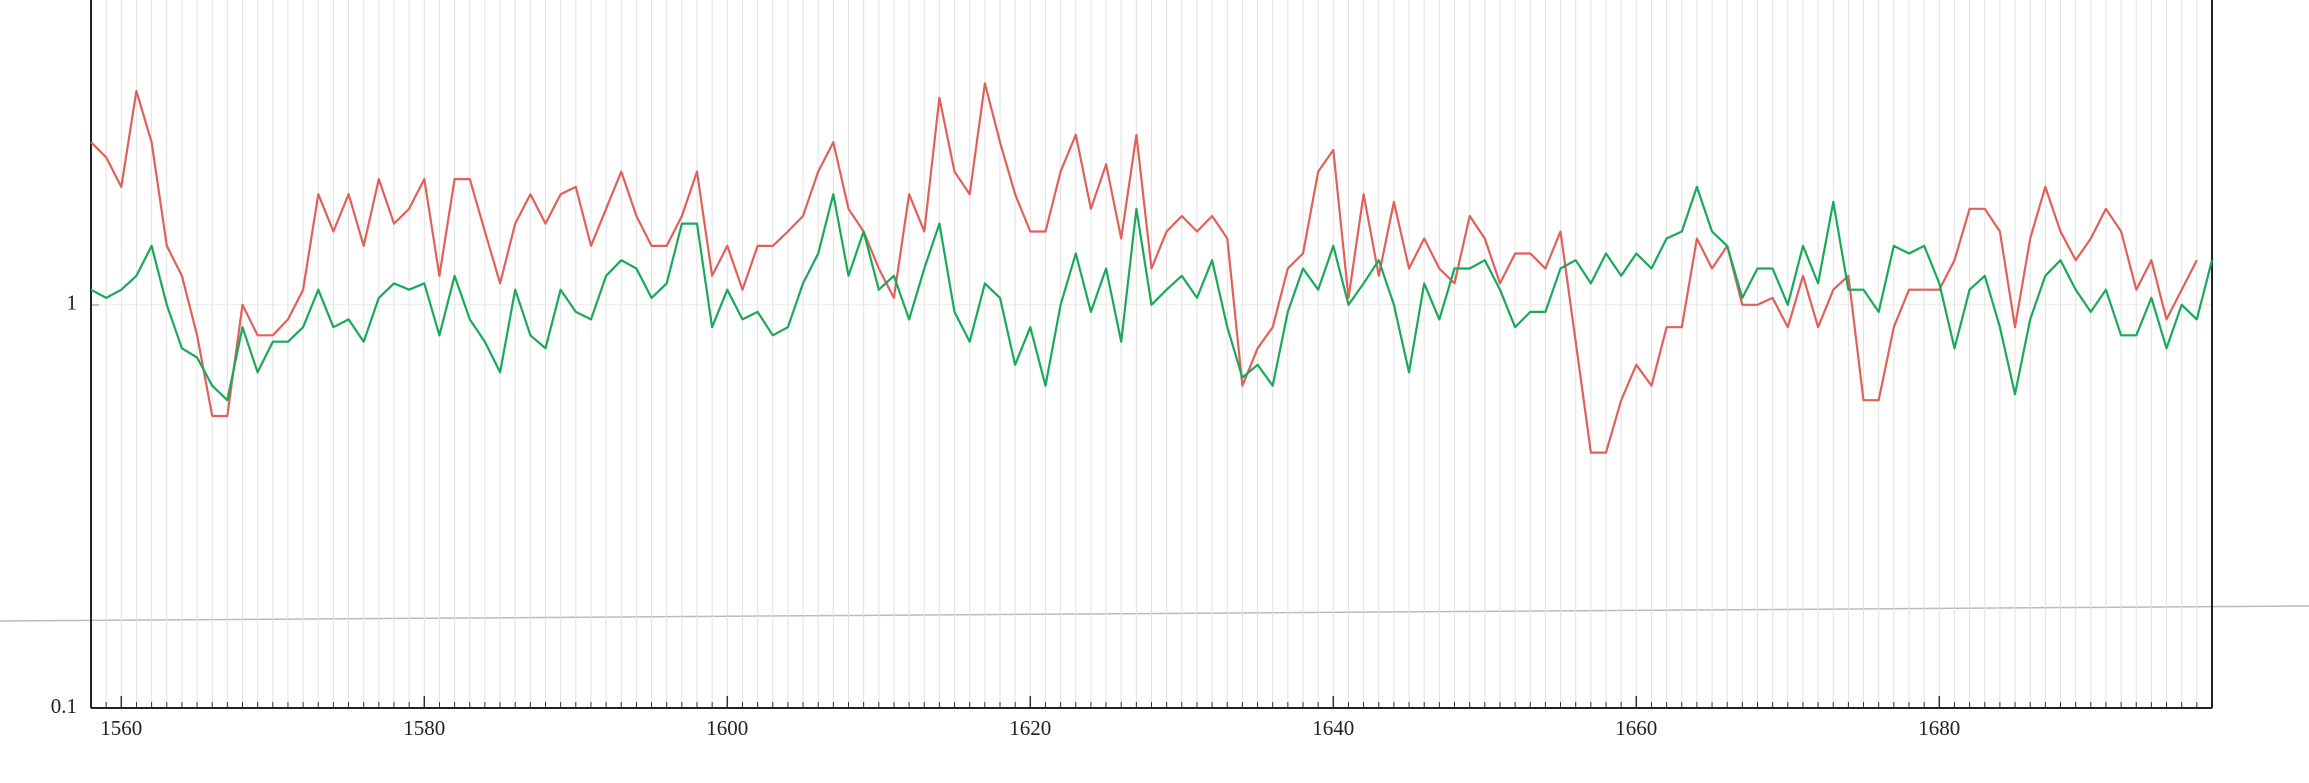  What do you see at coordinates (1939, 728) in the screenshot?
I see `x-tick-label: 1680` at bounding box center [1939, 728].